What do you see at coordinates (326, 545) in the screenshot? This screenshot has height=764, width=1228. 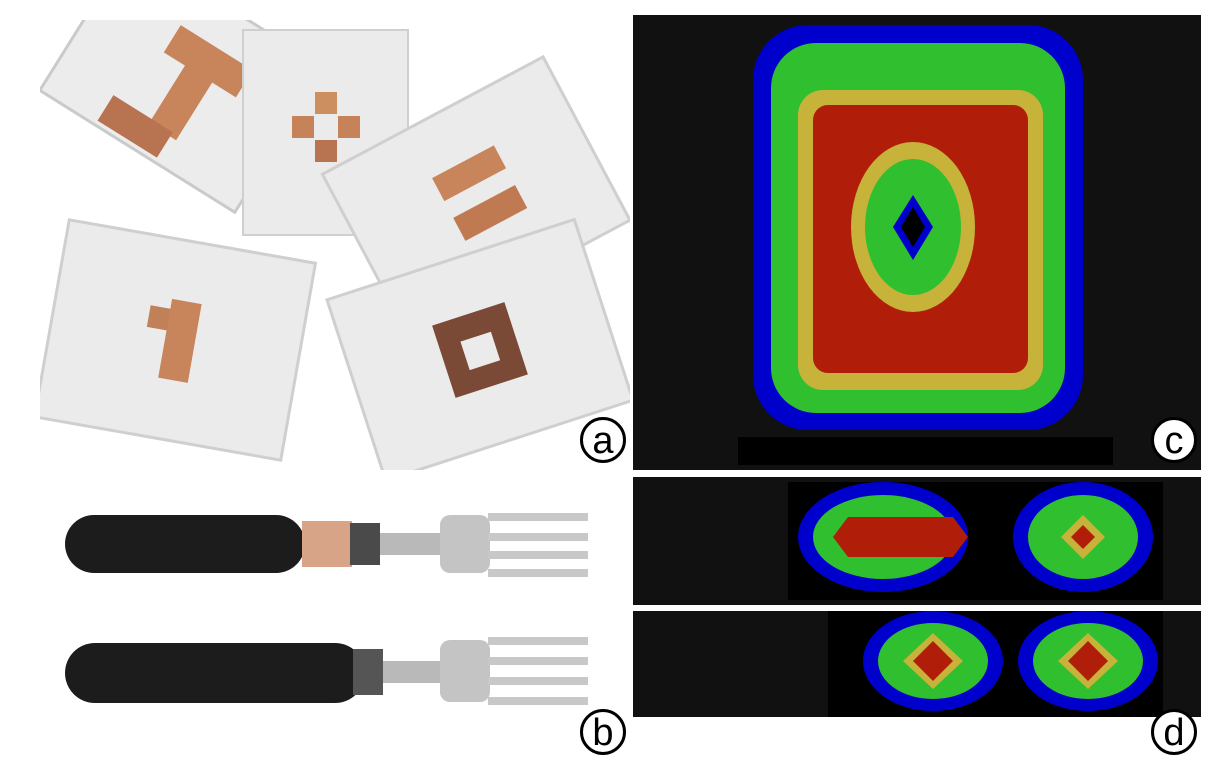 I see `fork-with-copper-band` at bounding box center [326, 545].